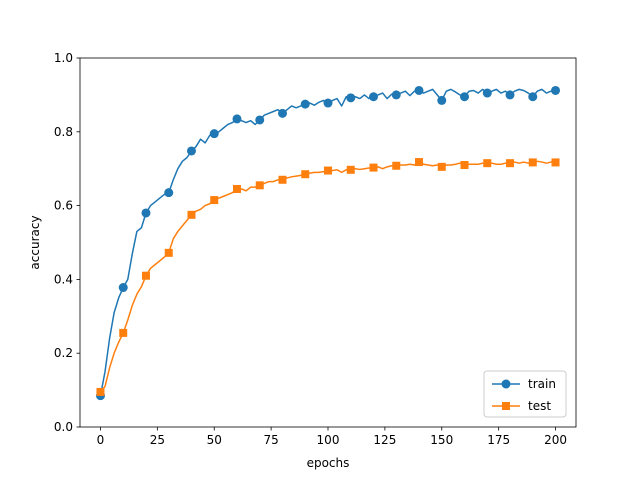  Describe the element at coordinates (63, 132) in the screenshot. I see `y-tick-label: 0.8` at that location.